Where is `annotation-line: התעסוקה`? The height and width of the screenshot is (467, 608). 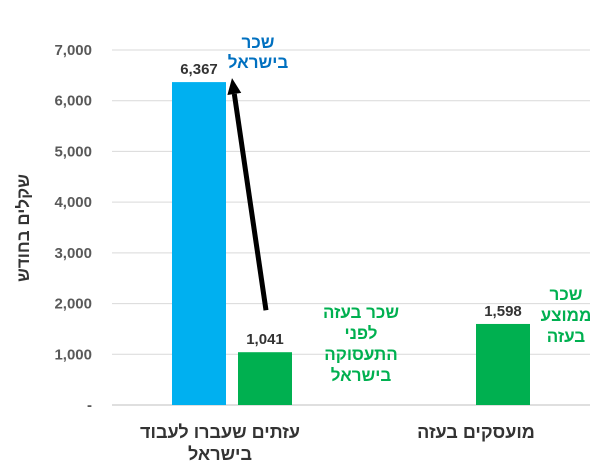
annotation-line: התעסוקה is located at coordinates (360, 354).